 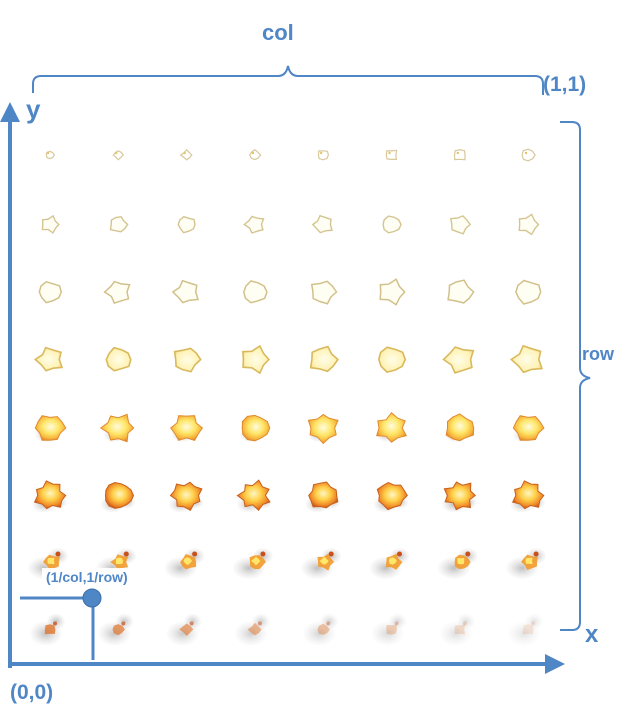 What do you see at coordinates (278, 32) in the screenshot?
I see `col-label: col` at bounding box center [278, 32].